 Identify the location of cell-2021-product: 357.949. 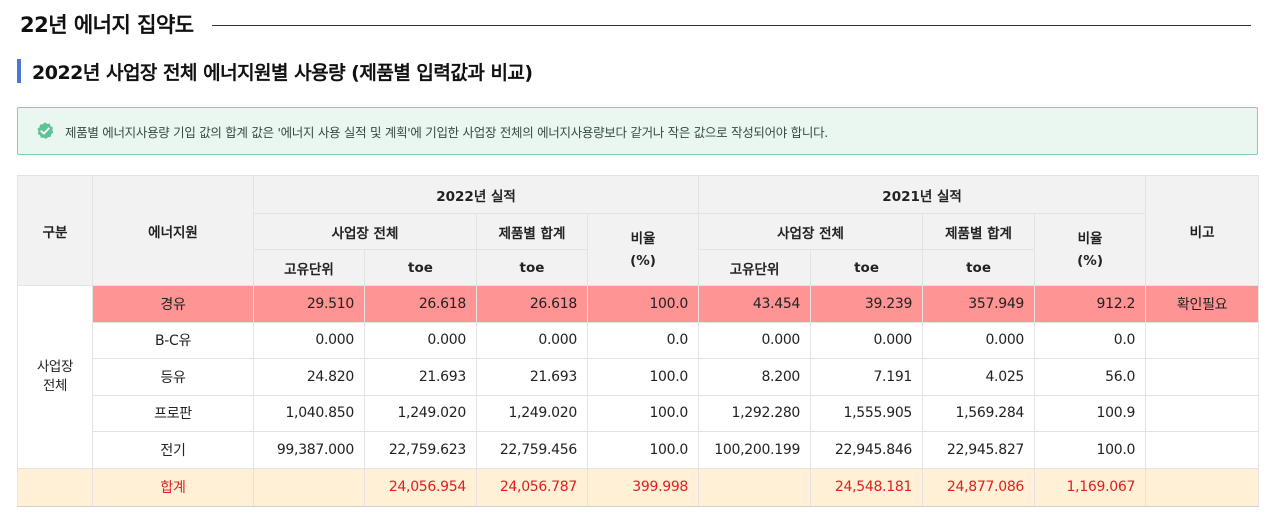
(979, 304).